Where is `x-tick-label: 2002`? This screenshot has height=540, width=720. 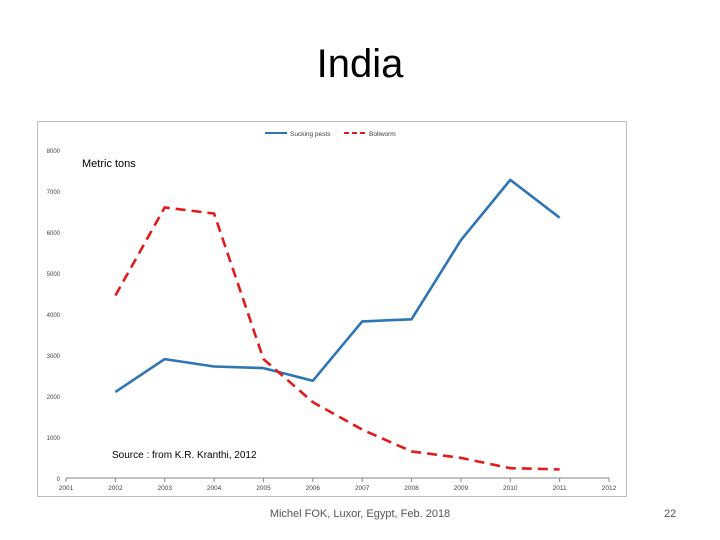 x-tick-label: 2002 is located at coordinates (115, 488).